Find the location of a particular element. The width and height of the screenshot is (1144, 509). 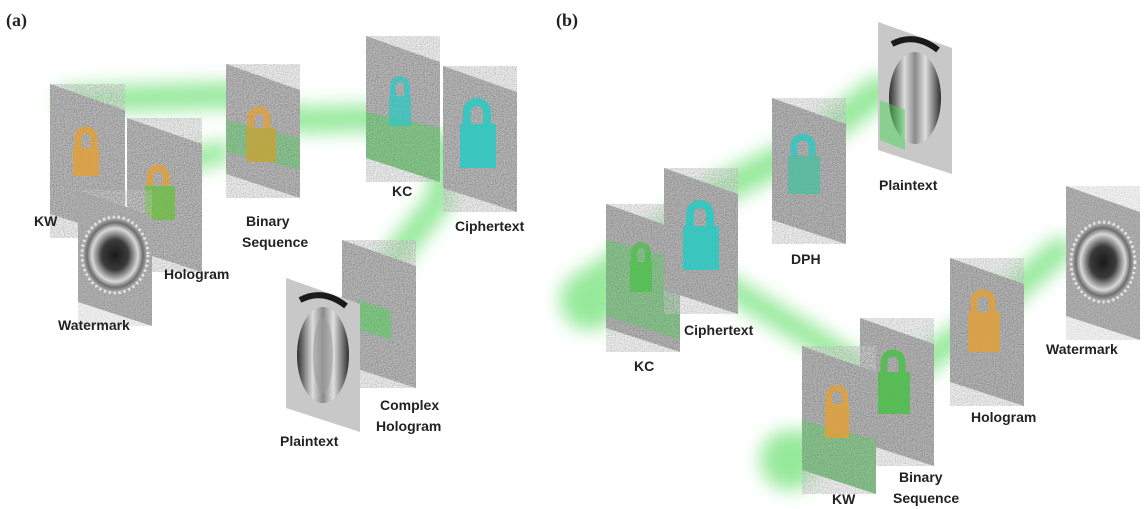

label-binary-line2: Sequence is located at coordinates (275, 242).